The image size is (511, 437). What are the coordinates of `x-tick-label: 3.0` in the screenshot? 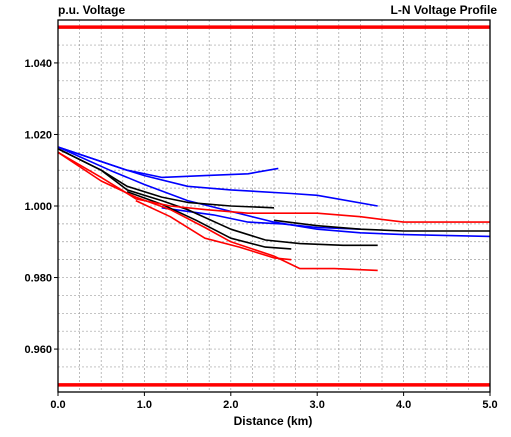 It's located at (317, 405).